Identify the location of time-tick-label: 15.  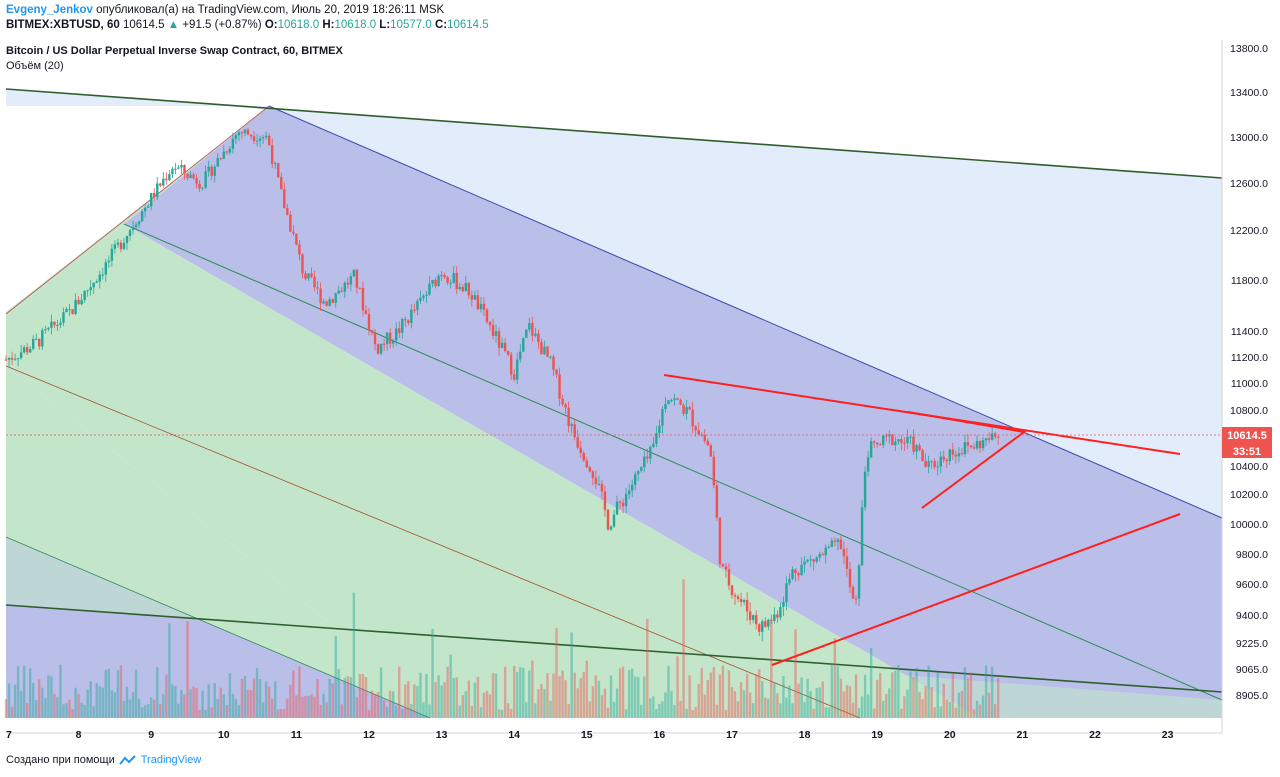
(587, 735).